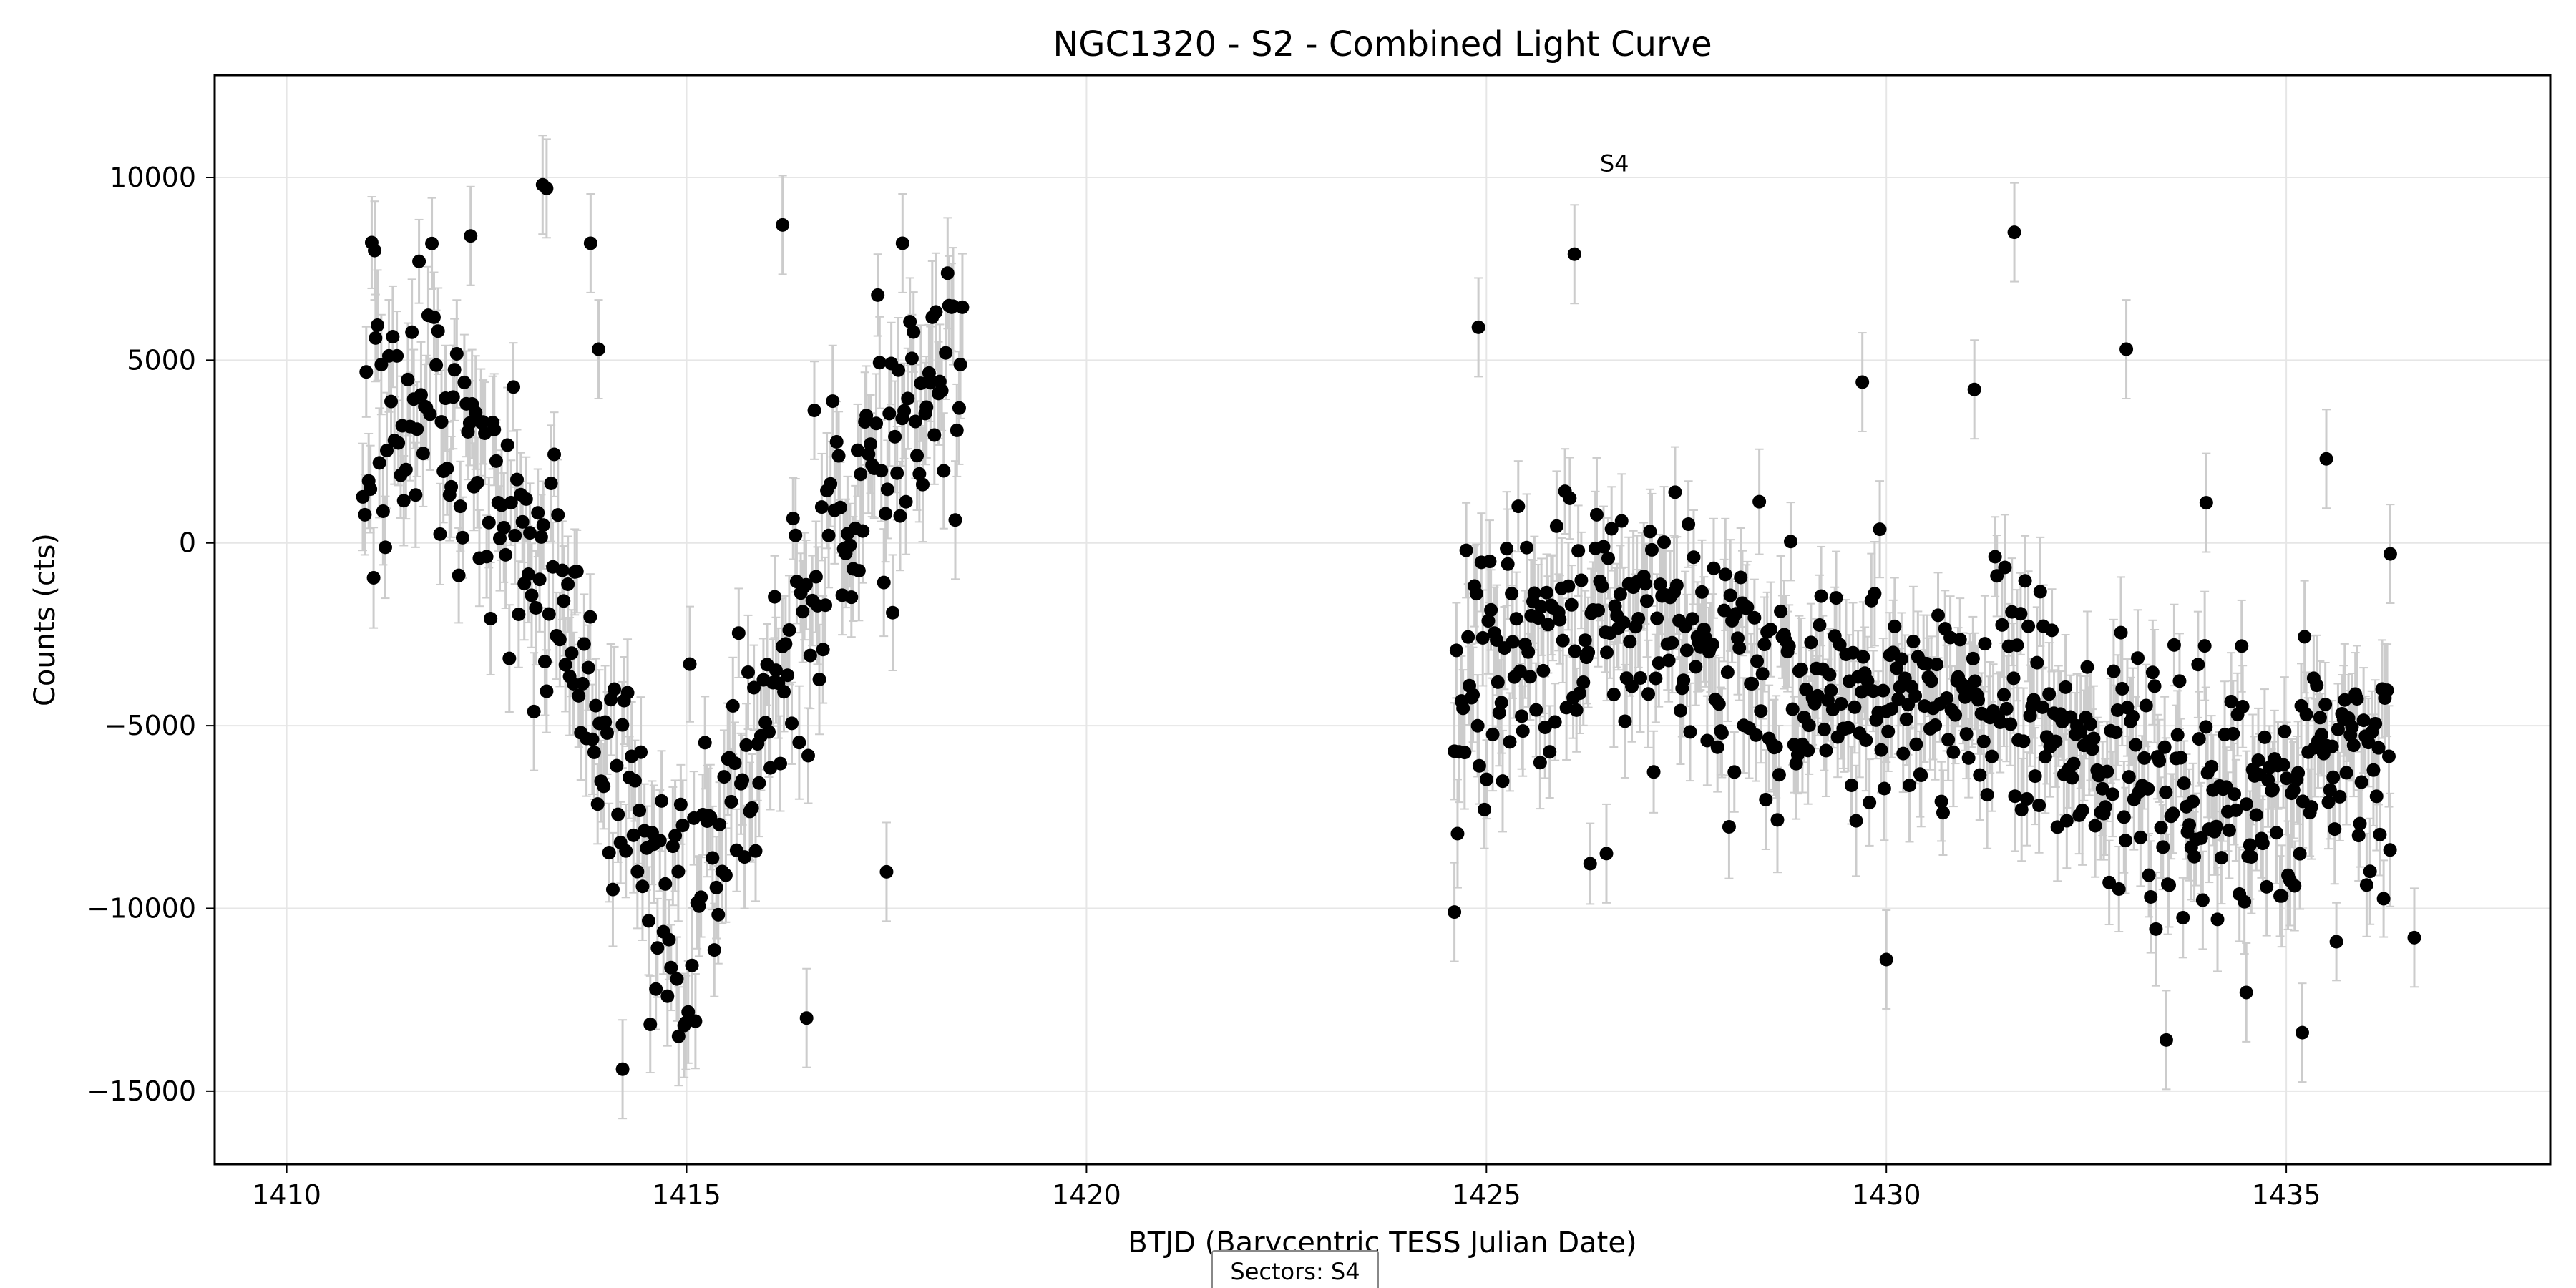 The width and height of the screenshot is (2576, 1288). What do you see at coordinates (1382, 1242) in the screenshot?
I see `x-axis-label: BTJD (Barycentric TESS Julian Date)` at bounding box center [1382, 1242].